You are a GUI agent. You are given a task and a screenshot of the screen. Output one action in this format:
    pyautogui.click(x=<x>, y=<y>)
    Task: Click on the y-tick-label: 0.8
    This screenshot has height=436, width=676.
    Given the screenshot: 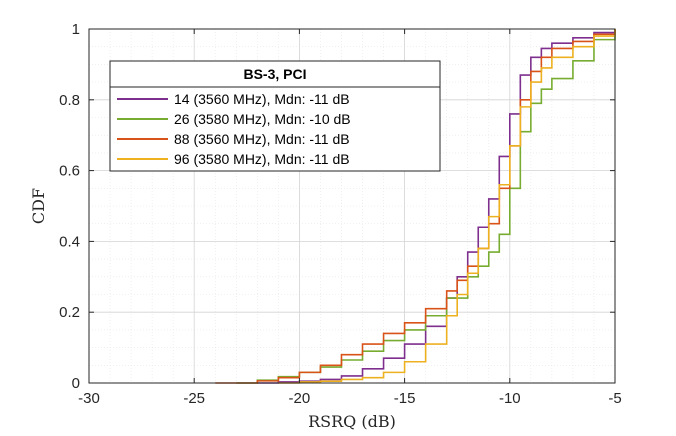 What is the action you would take?
    pyautogui.click(x=69, y=100)
    